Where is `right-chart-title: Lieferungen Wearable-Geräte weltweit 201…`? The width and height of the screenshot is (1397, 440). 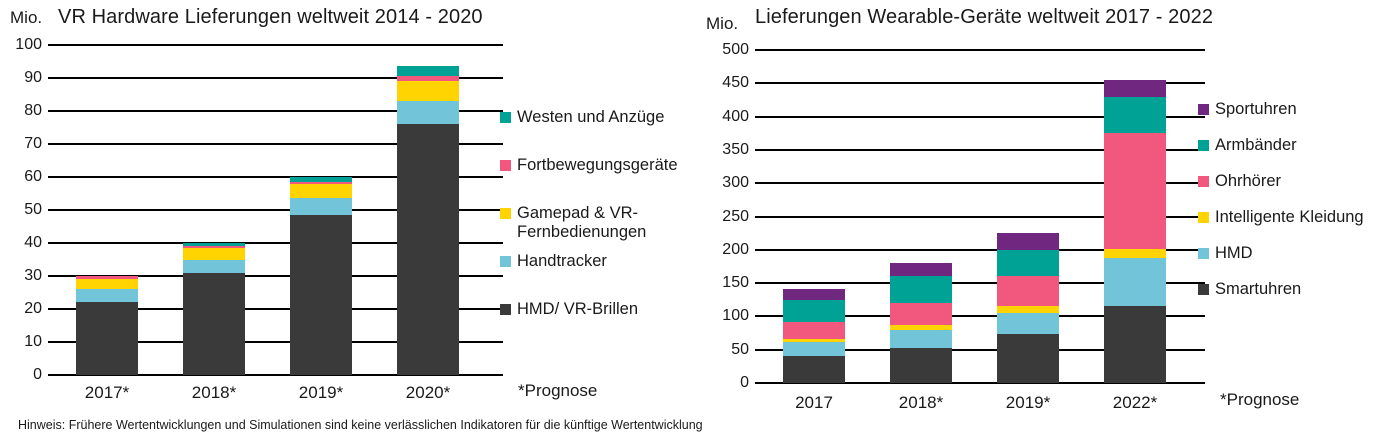 right-chart-title: Lieferungen Wearable-Geräte weltweit 201… is located at coordinates (984, 17).